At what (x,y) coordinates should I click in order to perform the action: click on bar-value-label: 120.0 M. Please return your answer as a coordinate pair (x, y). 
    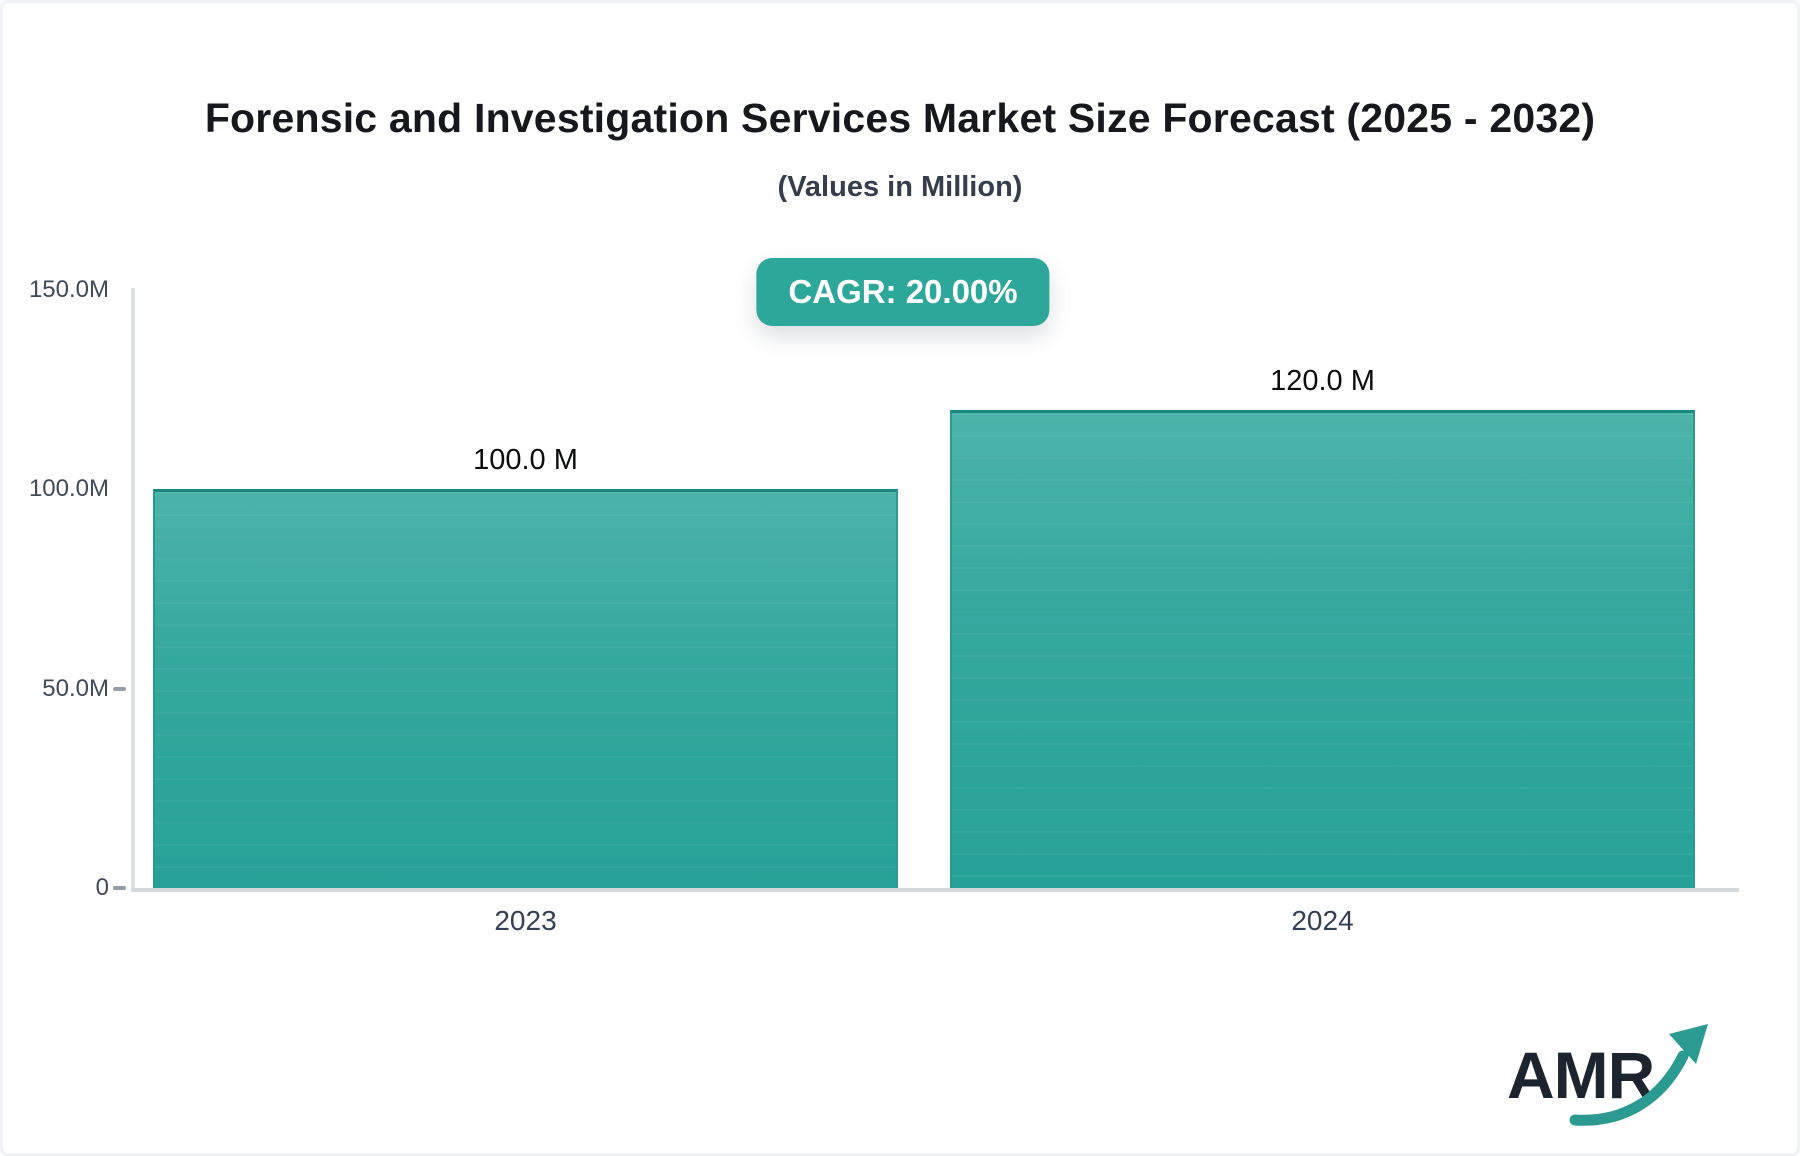
    Looking at the image, I should click on (1322, 380).